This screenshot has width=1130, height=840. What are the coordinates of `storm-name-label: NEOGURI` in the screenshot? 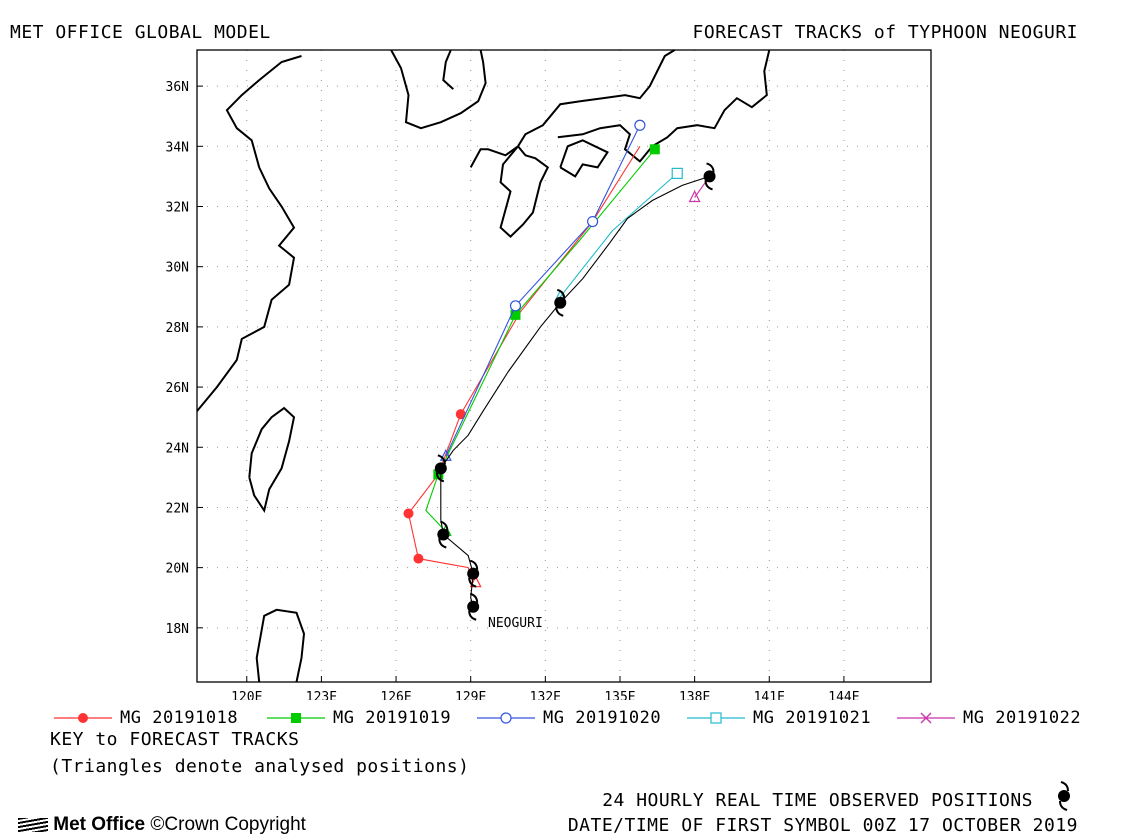 It's located at (515, 623).